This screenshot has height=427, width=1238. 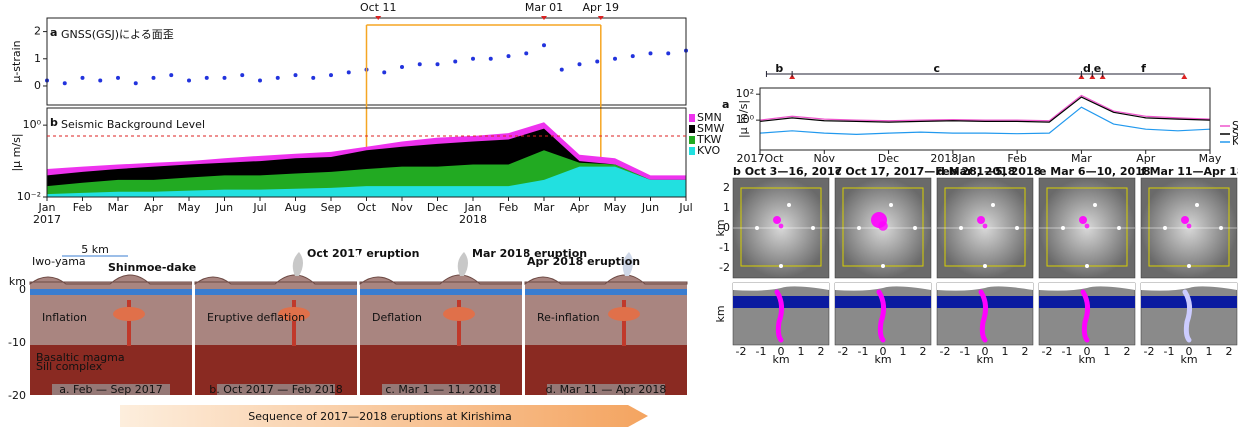 What do you see at coordinates (720, 227) in the screenshot?
I see `map-unit: km` at bounding box center [720, 227].